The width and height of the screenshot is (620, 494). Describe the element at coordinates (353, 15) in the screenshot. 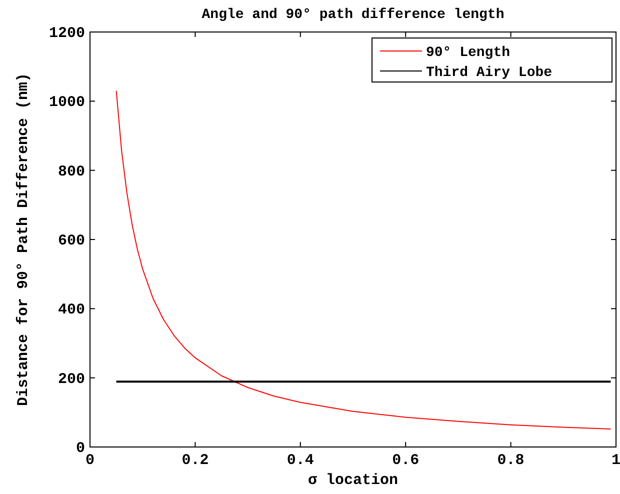

I see `chart-title: Angle and 90° path difference length` at that location.